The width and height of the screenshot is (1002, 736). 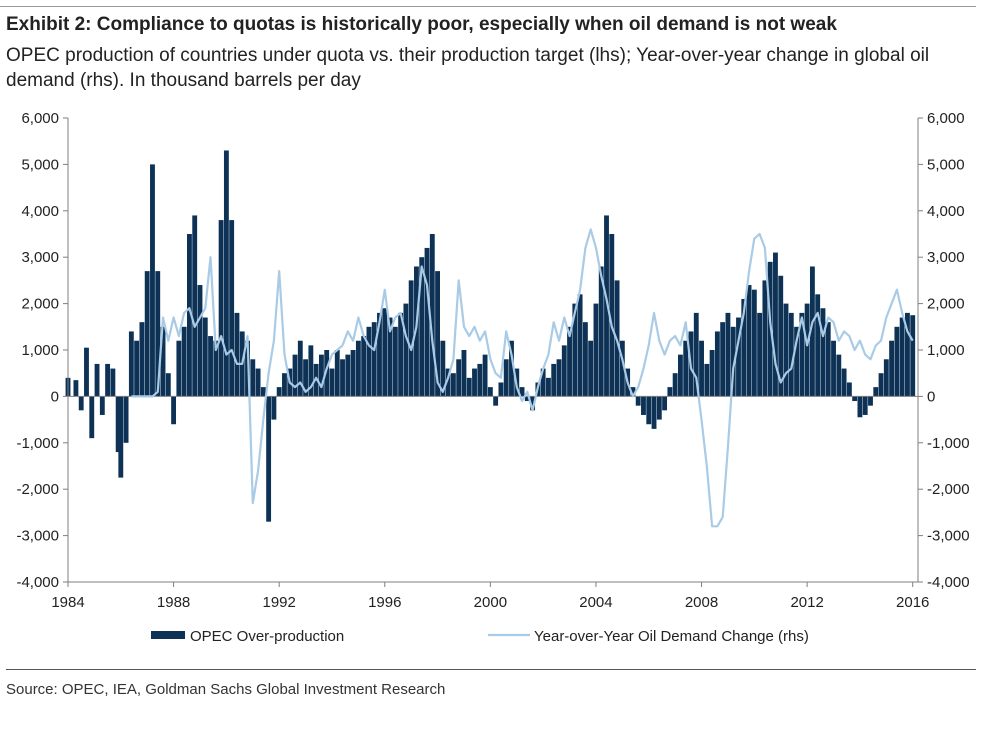 I want to click on legend-label-line: Year-over-Year Oil Demand Change (rhs), so click(x=671, y=636).